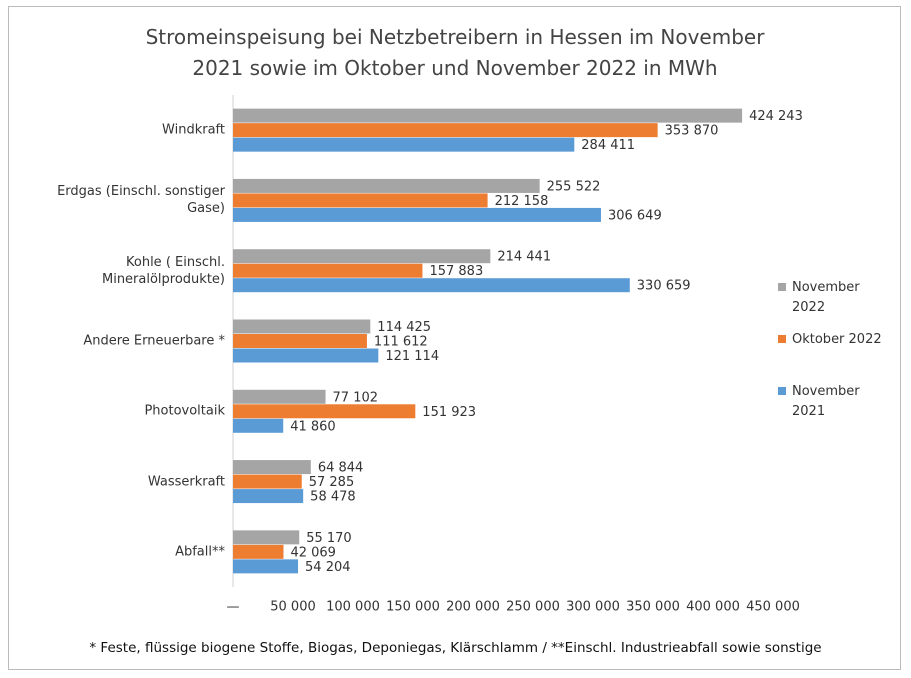  Describe the element at coordinates (826, 401) in the screenshot. I see `legend-label: November 2021` at that location.